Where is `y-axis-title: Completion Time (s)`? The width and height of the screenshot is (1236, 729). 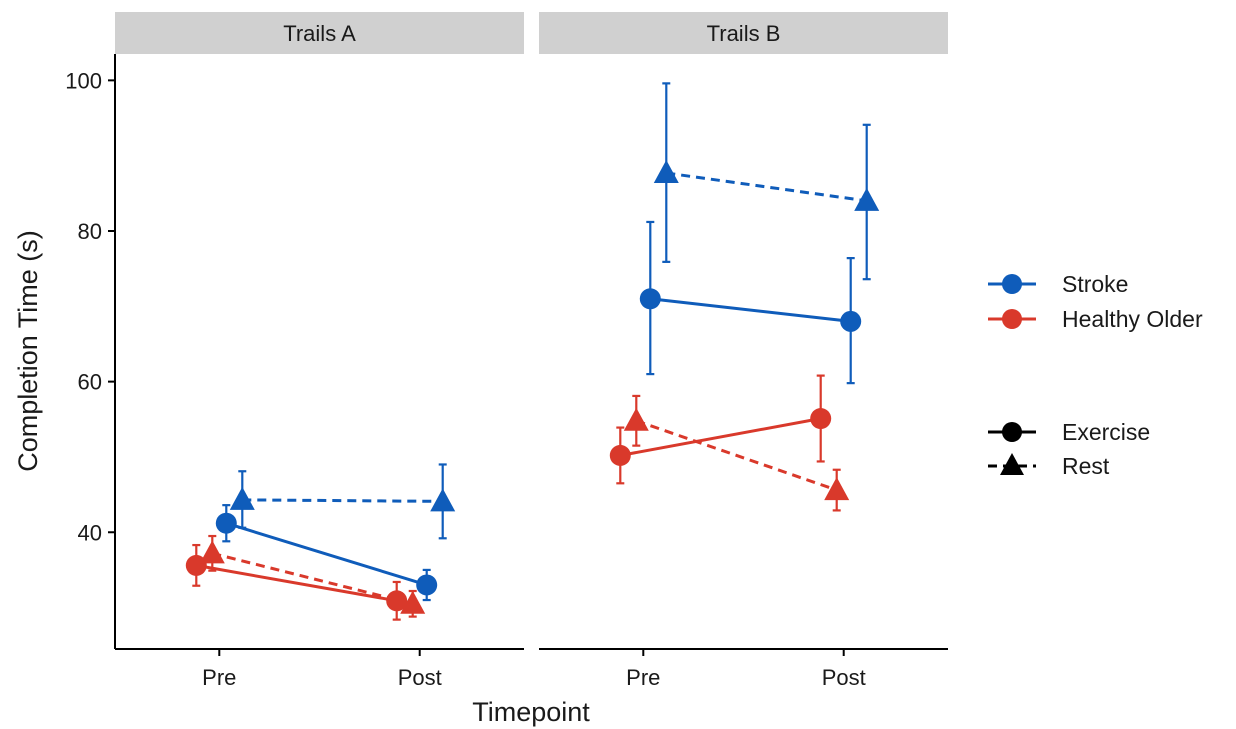
y-axis-title: Completion Time (s) is located at coordinates (28, 351).